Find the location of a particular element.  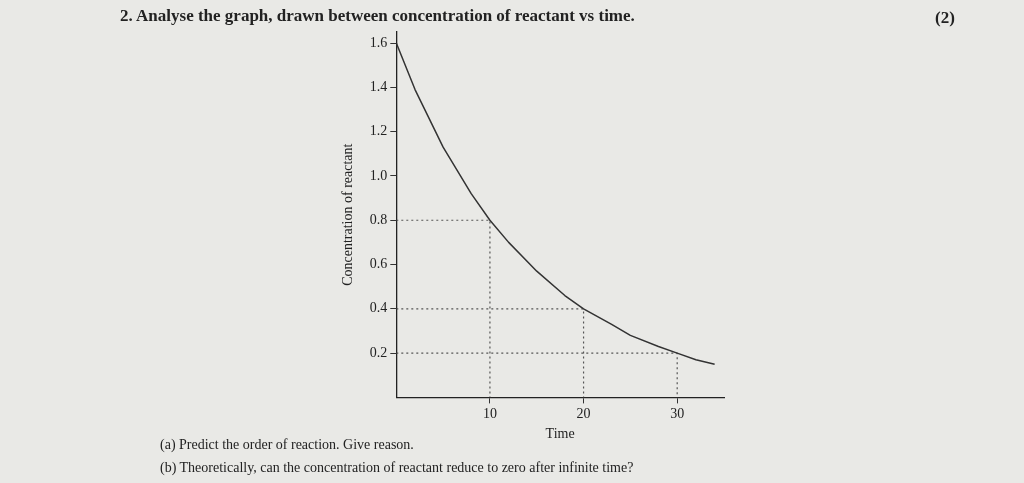

y-tick-label: 0.2 is located at coordinates (378, 352).